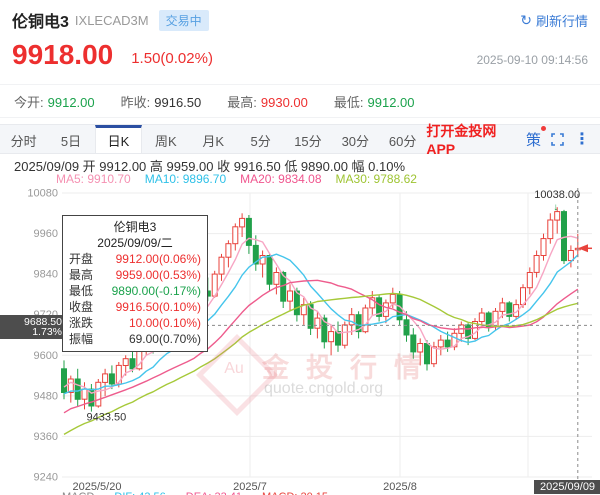 This screenshot has height=495, width=600. Describe the element at coordinates (23, 141) in the screenshot. I see `tab-minute: 分时` at that location.